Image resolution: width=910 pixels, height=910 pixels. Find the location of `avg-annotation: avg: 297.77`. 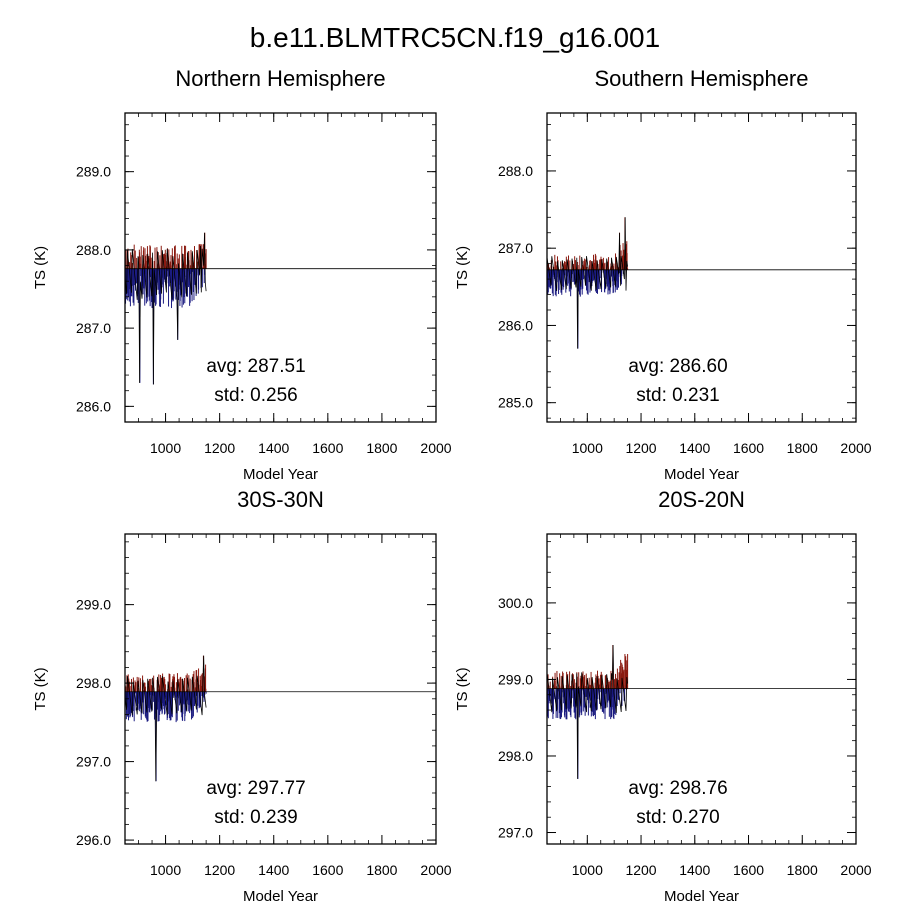

avg-annotation: avg: 297.77 is located at coordinates (255, 788).